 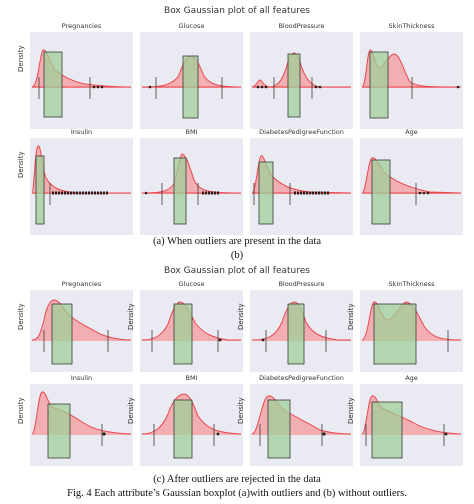 I want to click on panel-bloodpressure: BloodPressure, so click(x=301, y=75).